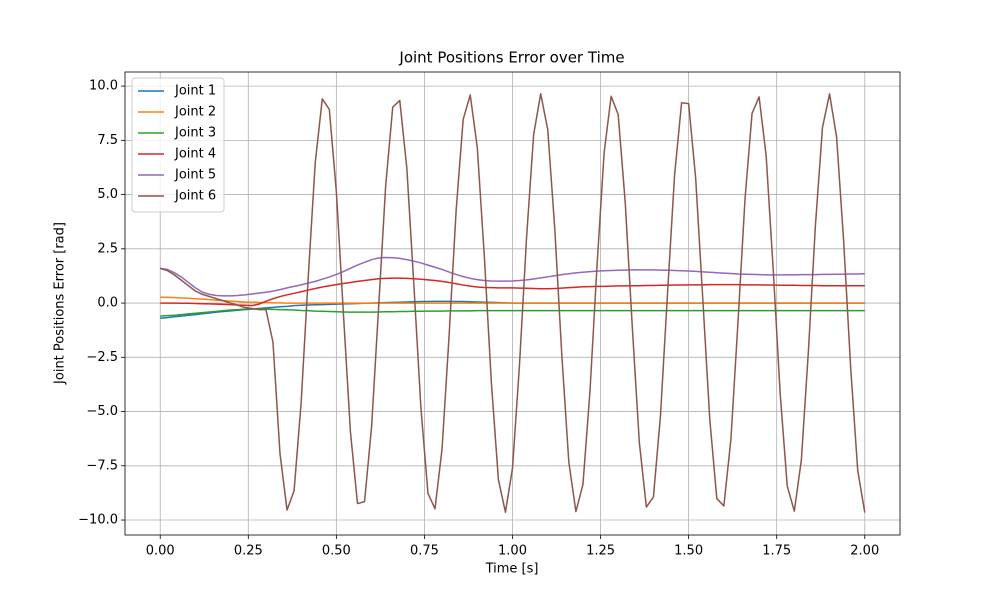  What do you see at coordinates (424, 551) in the screenshot?
I see `x-tick-label: 0.75` at bounding box center [424, 551].